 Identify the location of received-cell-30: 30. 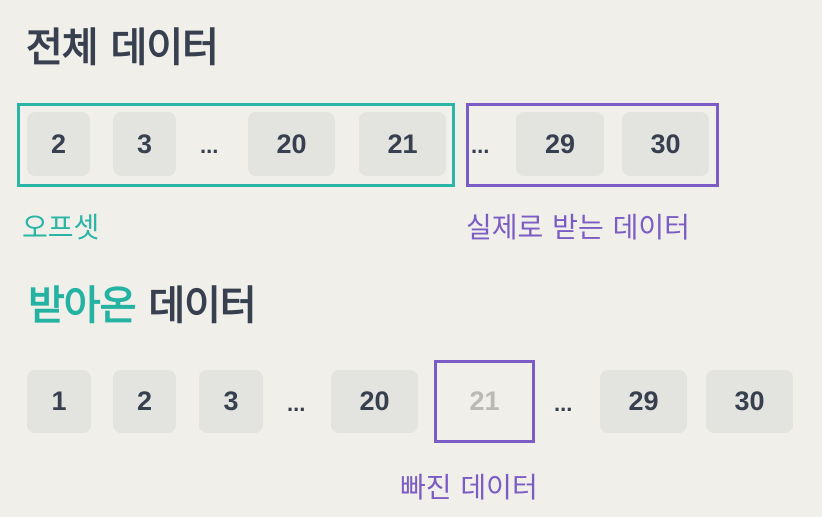
(749, 401).